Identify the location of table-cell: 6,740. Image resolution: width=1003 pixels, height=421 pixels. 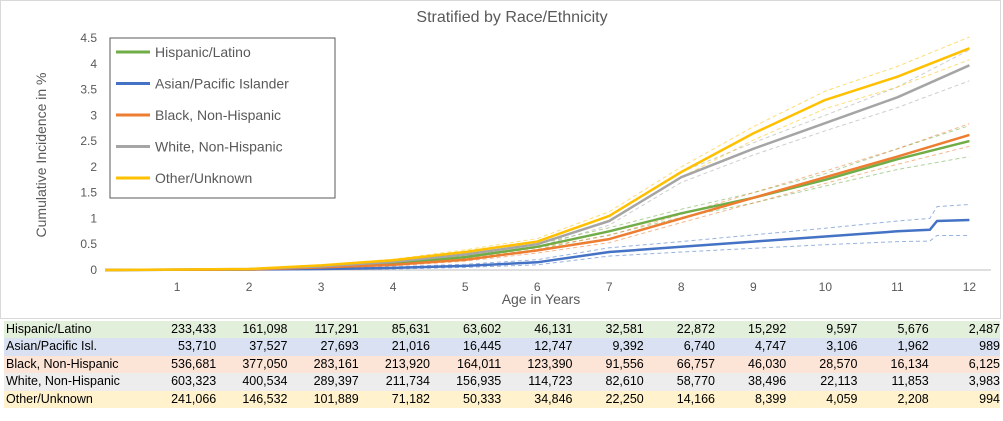
(699, 346).